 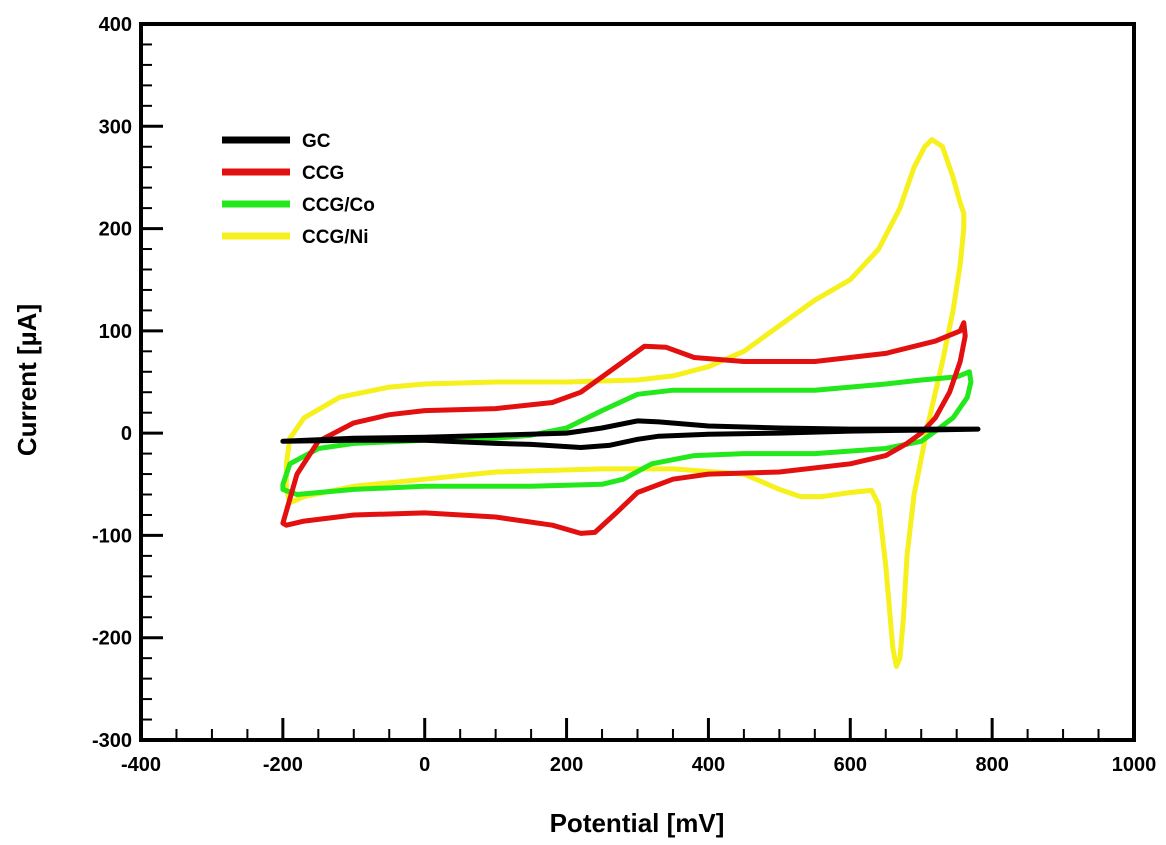 I want to click on legend-label: CCG/Co, so click(x=338, y=205).